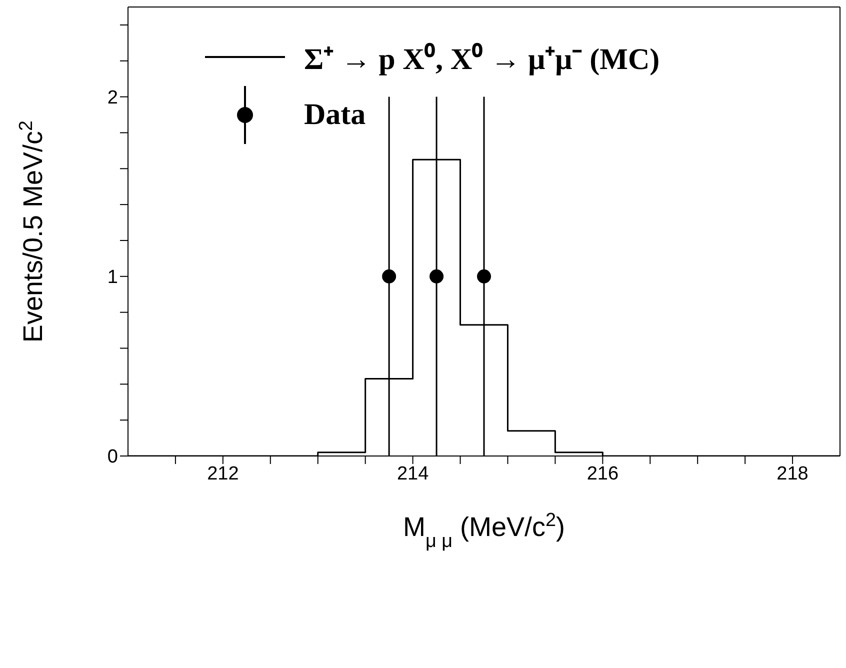 Image resolution: width=846 pixels, height=668 pixels. I want to click on y-tick-label: 1, so click(112, 277).